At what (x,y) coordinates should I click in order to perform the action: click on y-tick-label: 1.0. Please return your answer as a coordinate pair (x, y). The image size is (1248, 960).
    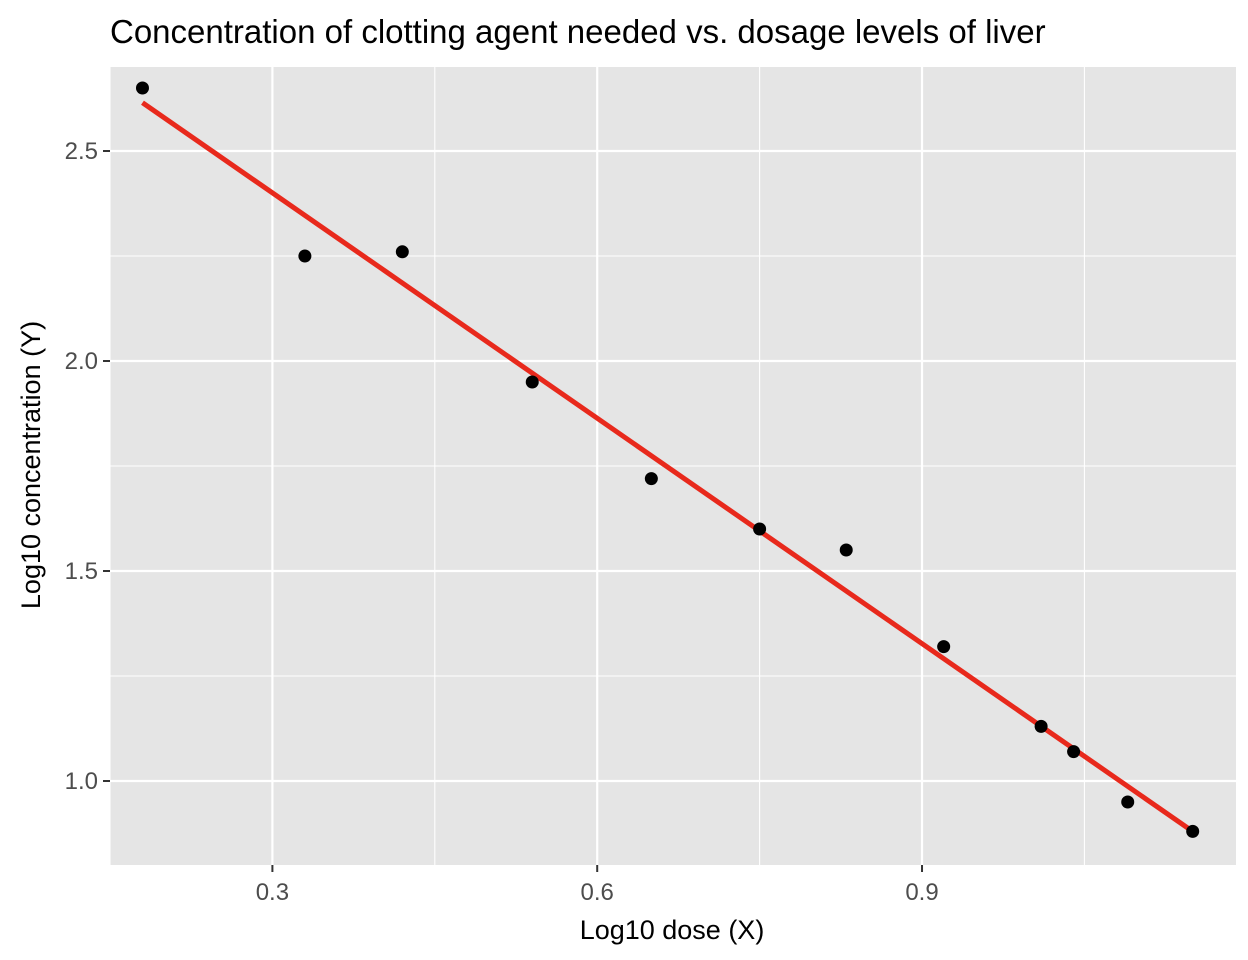
    Looking at the image, I should click on (81, 781).